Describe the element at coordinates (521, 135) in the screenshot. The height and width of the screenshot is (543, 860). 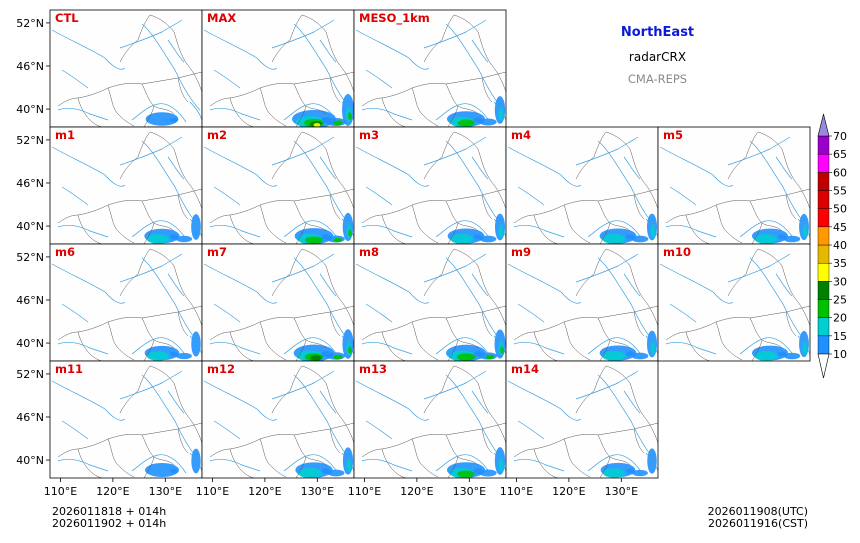
I see `panel-label: m4` at that location.